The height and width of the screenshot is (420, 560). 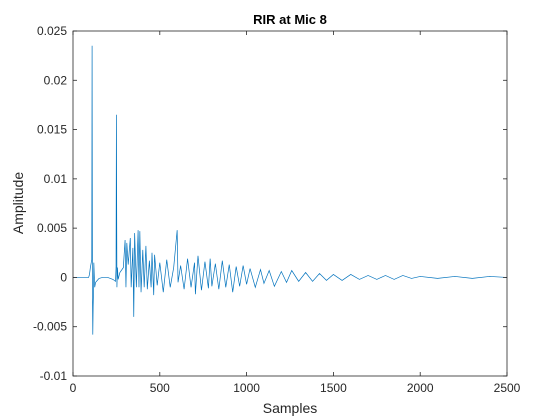 What do you see at coordinates (507, 388) in the screenshot?
I see `x-tick-label: 2500` at bounding box center [507, 388].